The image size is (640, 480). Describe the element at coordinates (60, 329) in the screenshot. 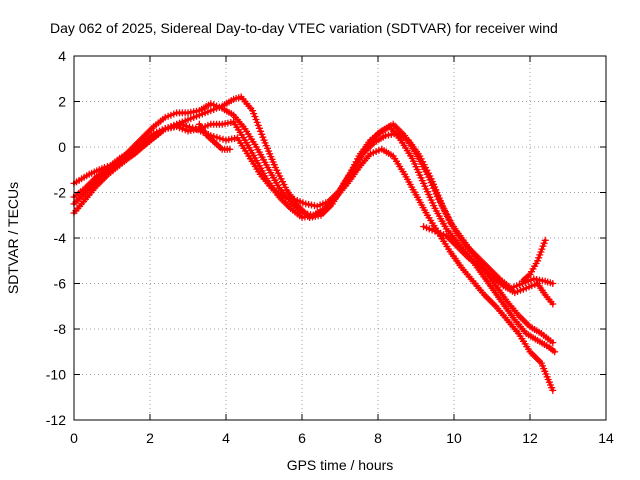

I see `y-tick-label: -8` at that location.